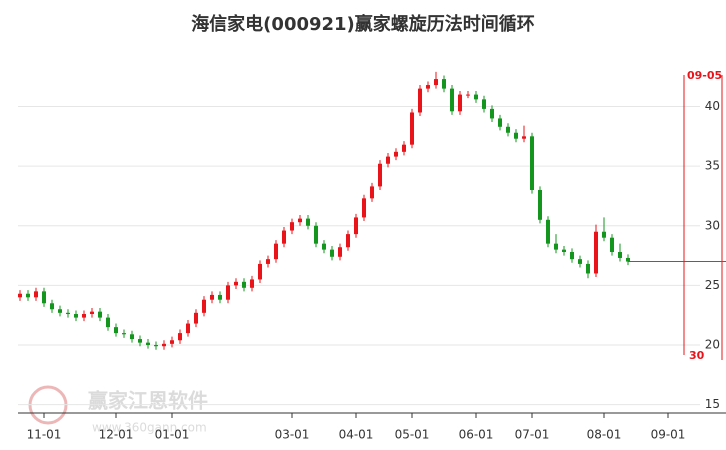  Describe the element at coordinates (412, 435) in the screenshot. I see `x-tick-label: 05-01` at that location.